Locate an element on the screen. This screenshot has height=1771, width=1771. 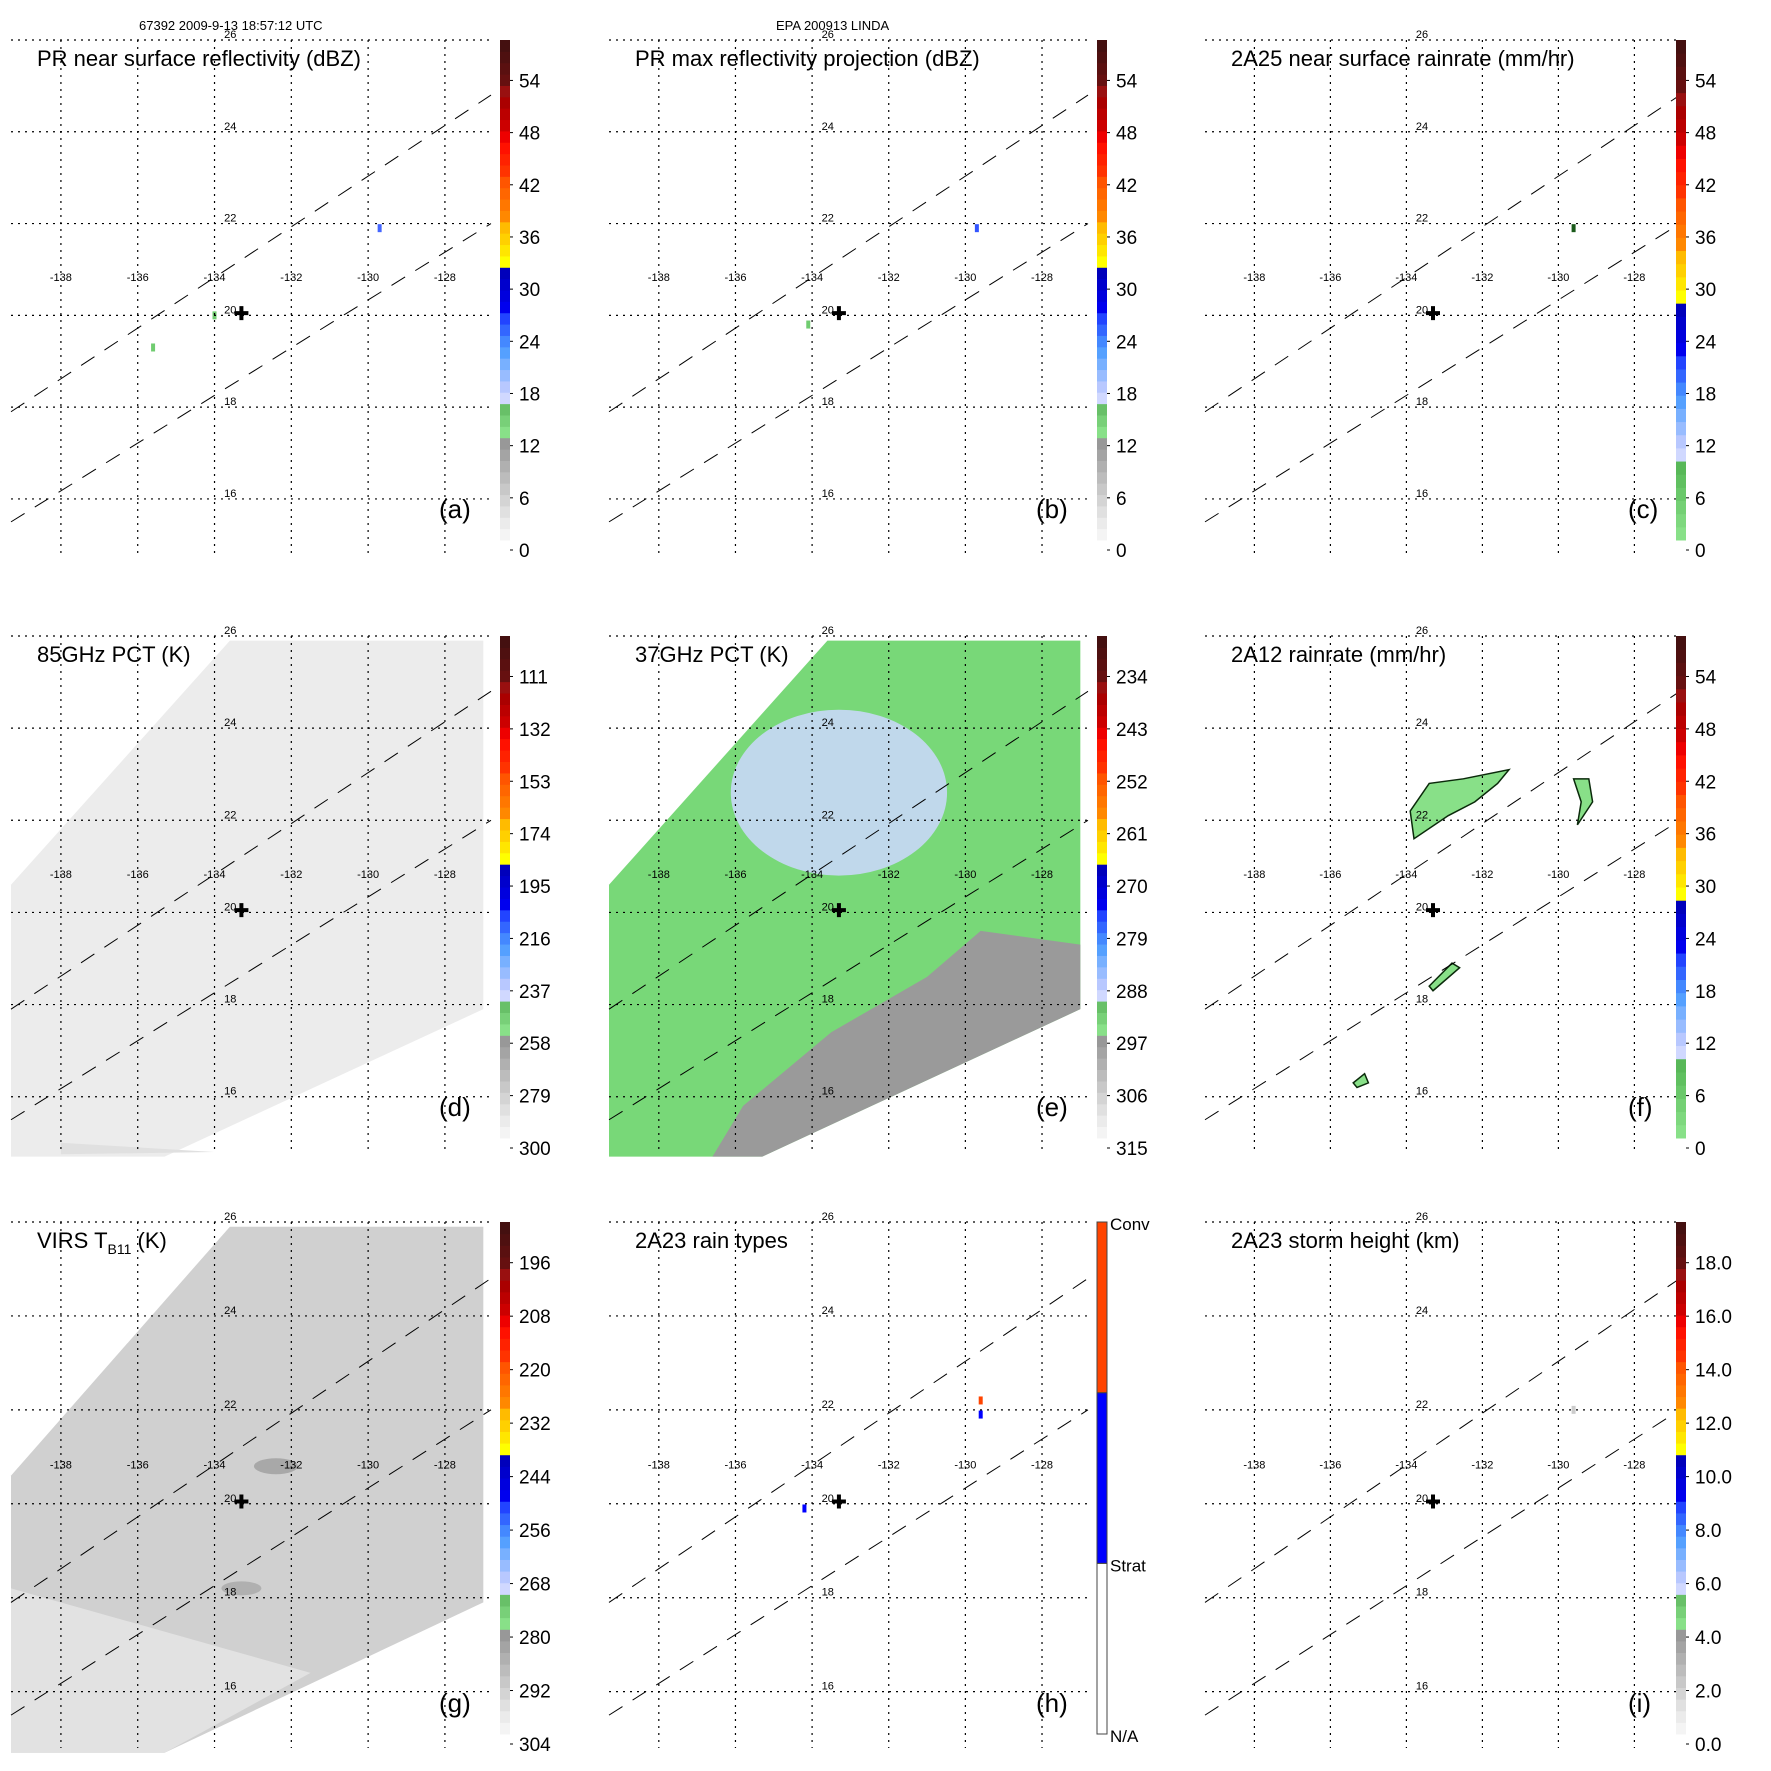
lat-tick-label: 22 is located at coordinates (828, 219).